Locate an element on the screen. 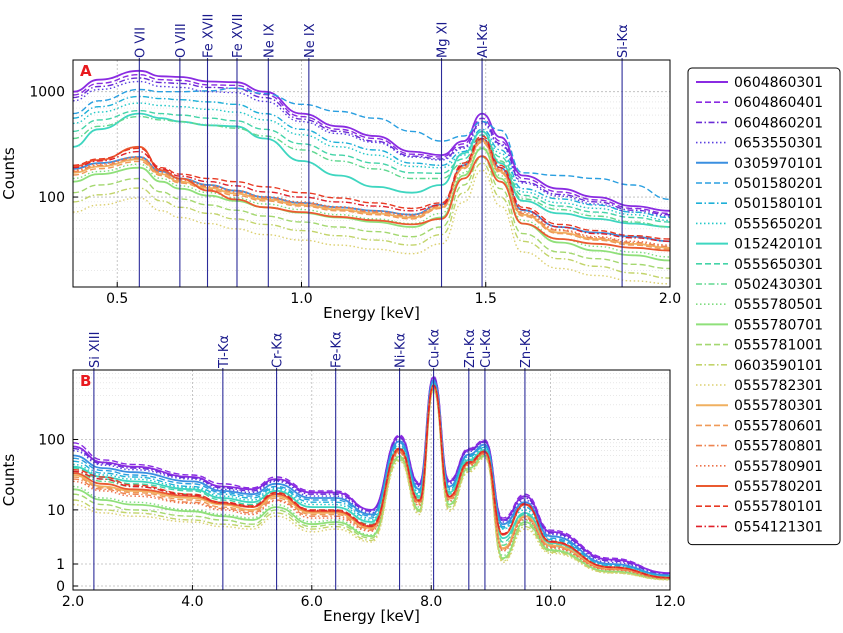 The image size is (843, 633). legend-label: 0653550301 is located at coordinates (778, 144).